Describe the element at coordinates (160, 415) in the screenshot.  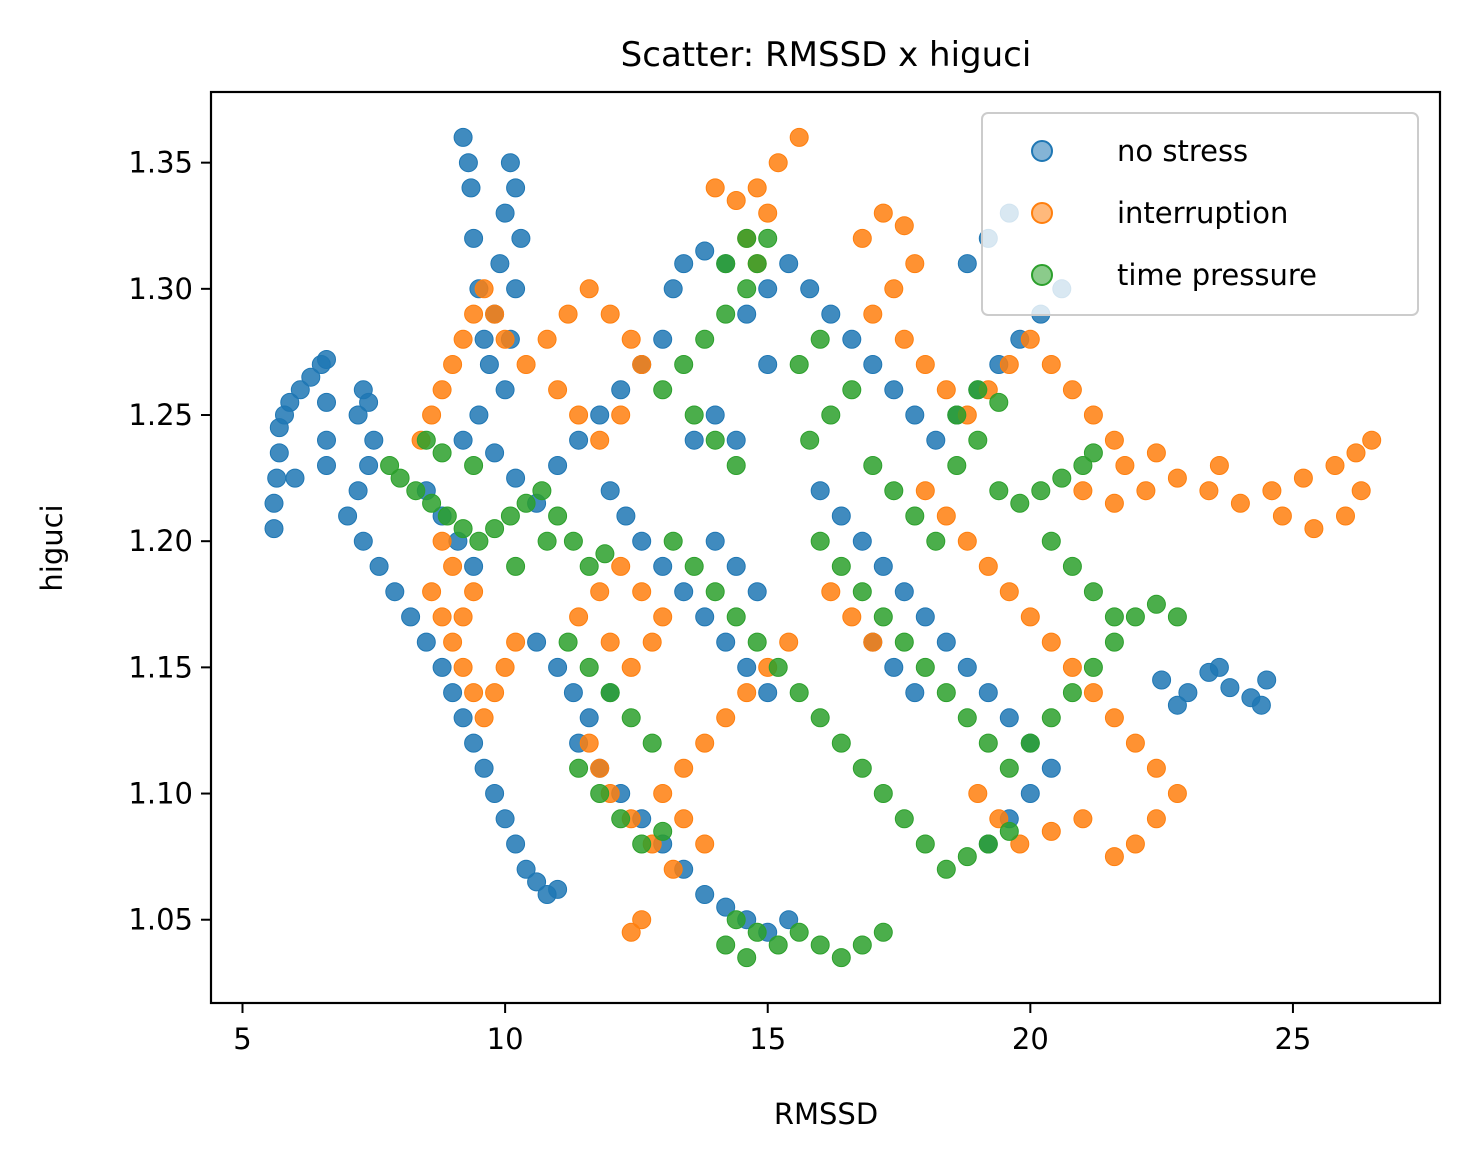
I see `y-tick-label: 1.25` at that location.